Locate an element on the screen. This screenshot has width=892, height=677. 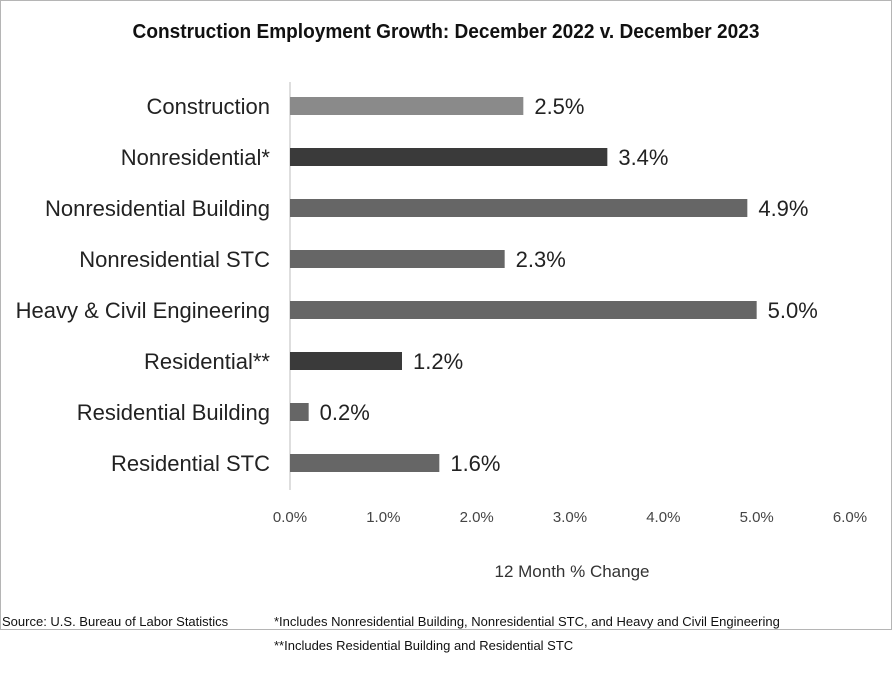
category-label: Construction is located at coordinates (208, 106).